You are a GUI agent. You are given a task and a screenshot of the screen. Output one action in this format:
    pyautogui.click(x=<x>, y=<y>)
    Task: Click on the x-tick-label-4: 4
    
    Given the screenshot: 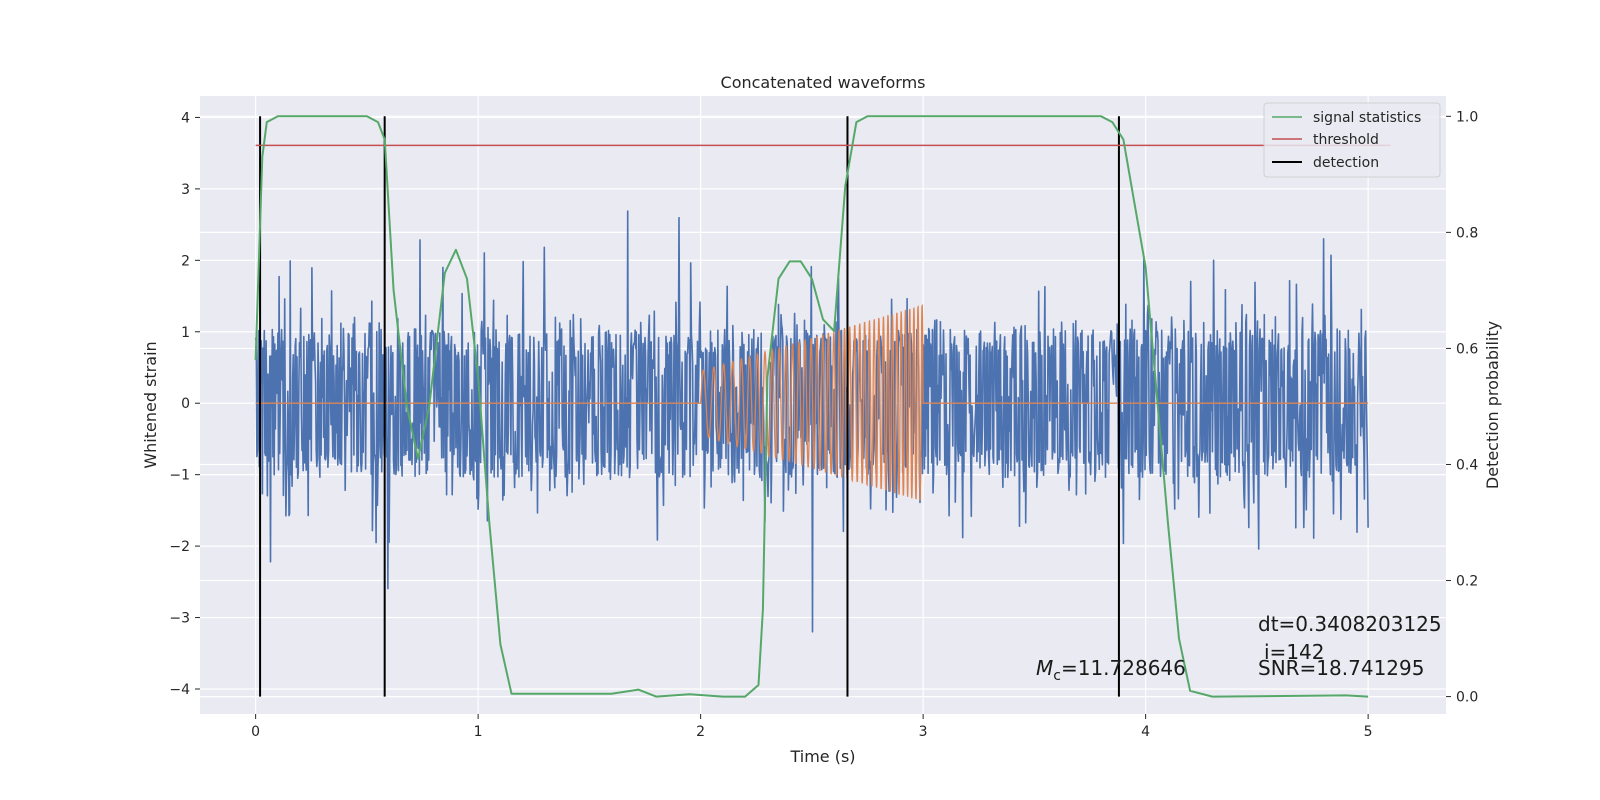 What is the action you would take?
    pyautogui.click(x=1145, y=732)
    